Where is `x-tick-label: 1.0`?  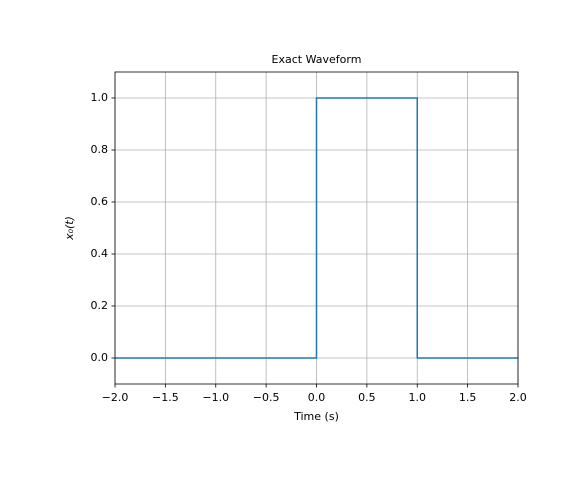
x-tick-label: 1.0 is located at coordinates (418, 397).